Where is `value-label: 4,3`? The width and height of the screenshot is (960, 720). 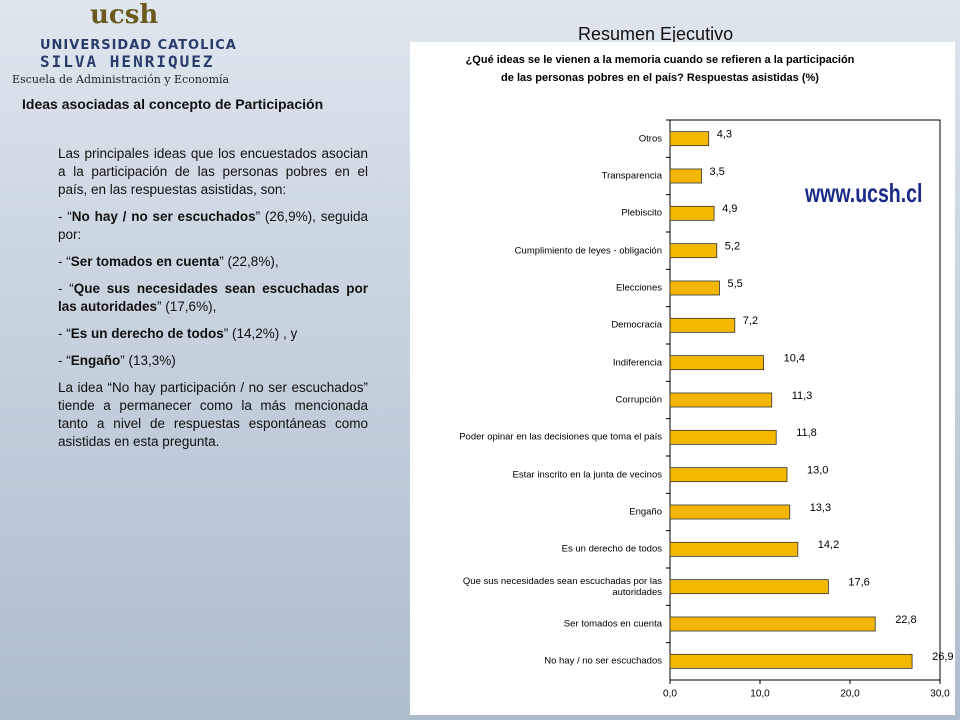 value-label: 4,3 is located at coordinates (724, 135).